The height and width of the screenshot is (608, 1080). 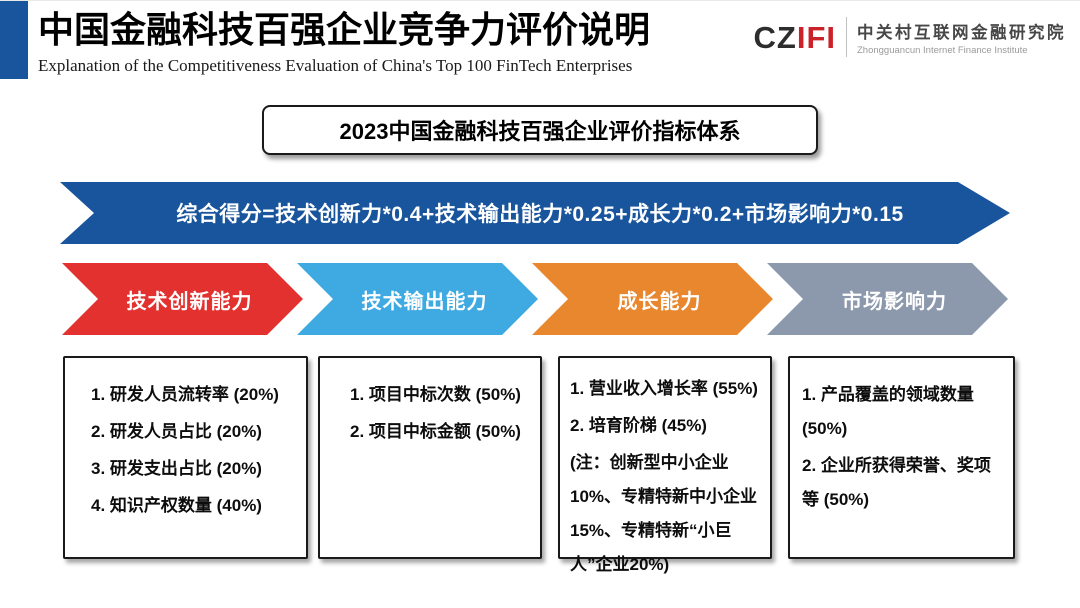 What do you see at coordinates (14, 40) in the screenshot?
I see `header-accent-bar` at bounding box center [14, 40].